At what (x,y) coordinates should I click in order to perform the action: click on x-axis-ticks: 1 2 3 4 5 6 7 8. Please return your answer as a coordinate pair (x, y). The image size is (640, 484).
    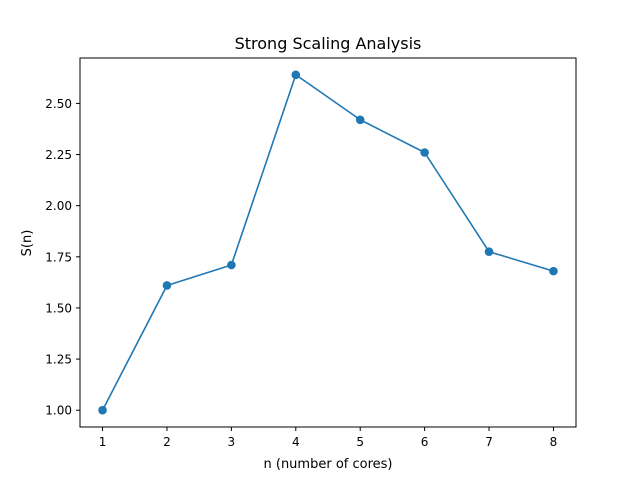
    Looking at the image, I should click on (328, 438).